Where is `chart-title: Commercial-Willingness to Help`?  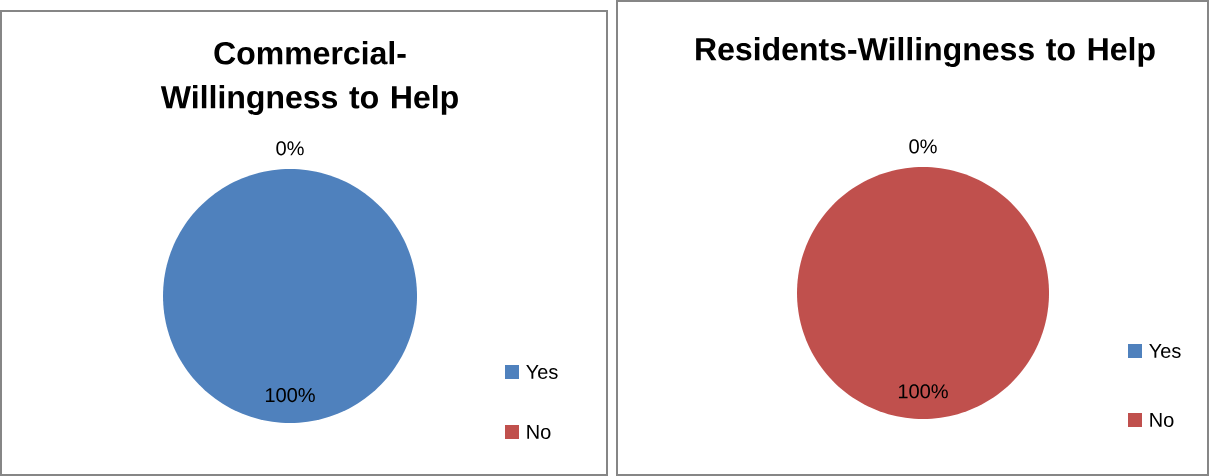 chart-title: Commercial-Willingness to Help is located at coordinates (309, 78).